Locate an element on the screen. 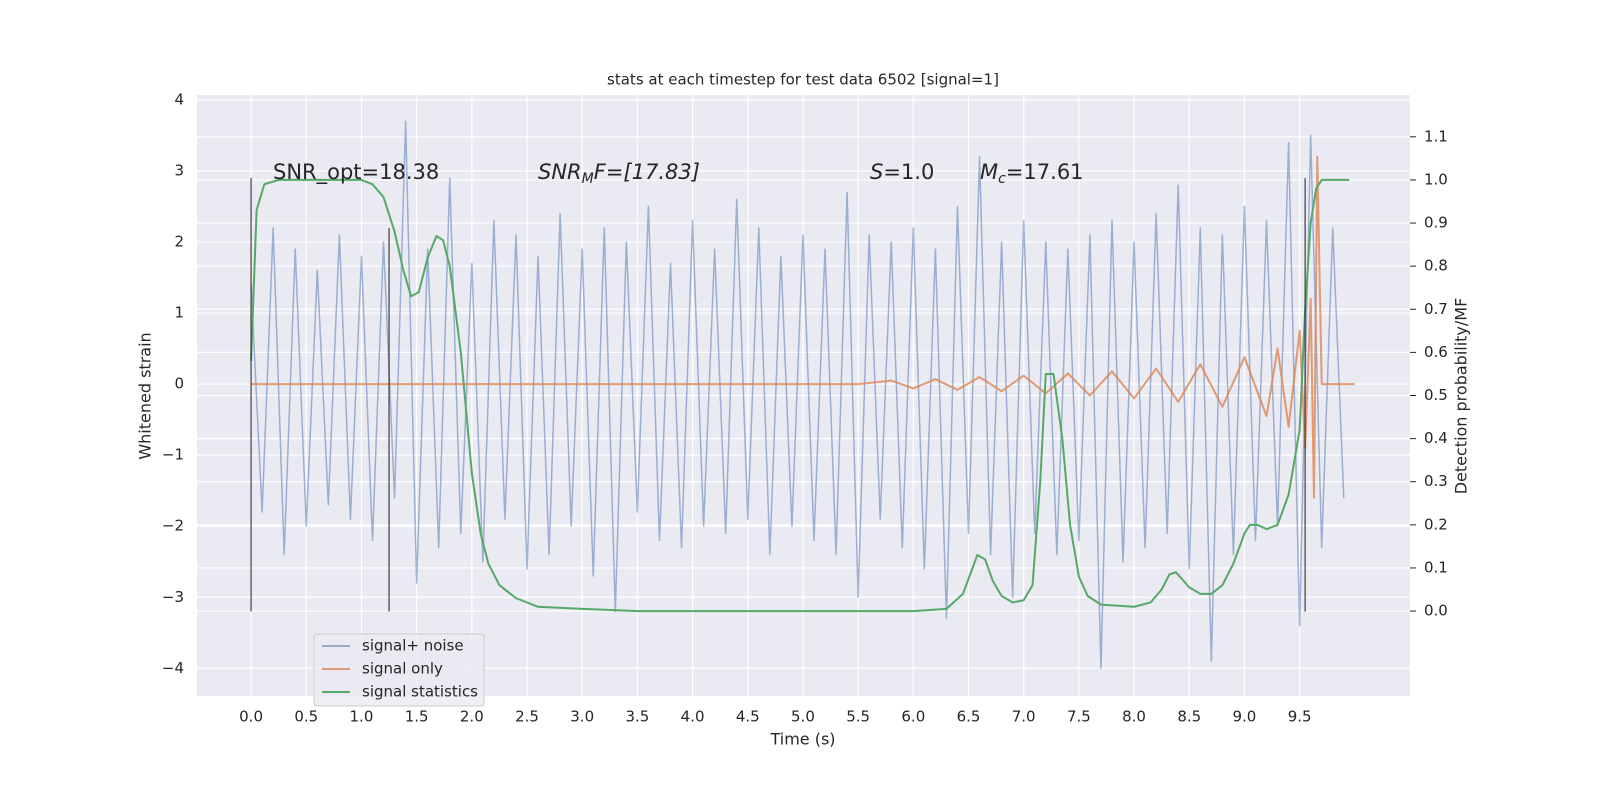 This screenshot has width=1600, height=800. annotation-text: SNR_opt=18.38 is located at coordinates (356, 172).